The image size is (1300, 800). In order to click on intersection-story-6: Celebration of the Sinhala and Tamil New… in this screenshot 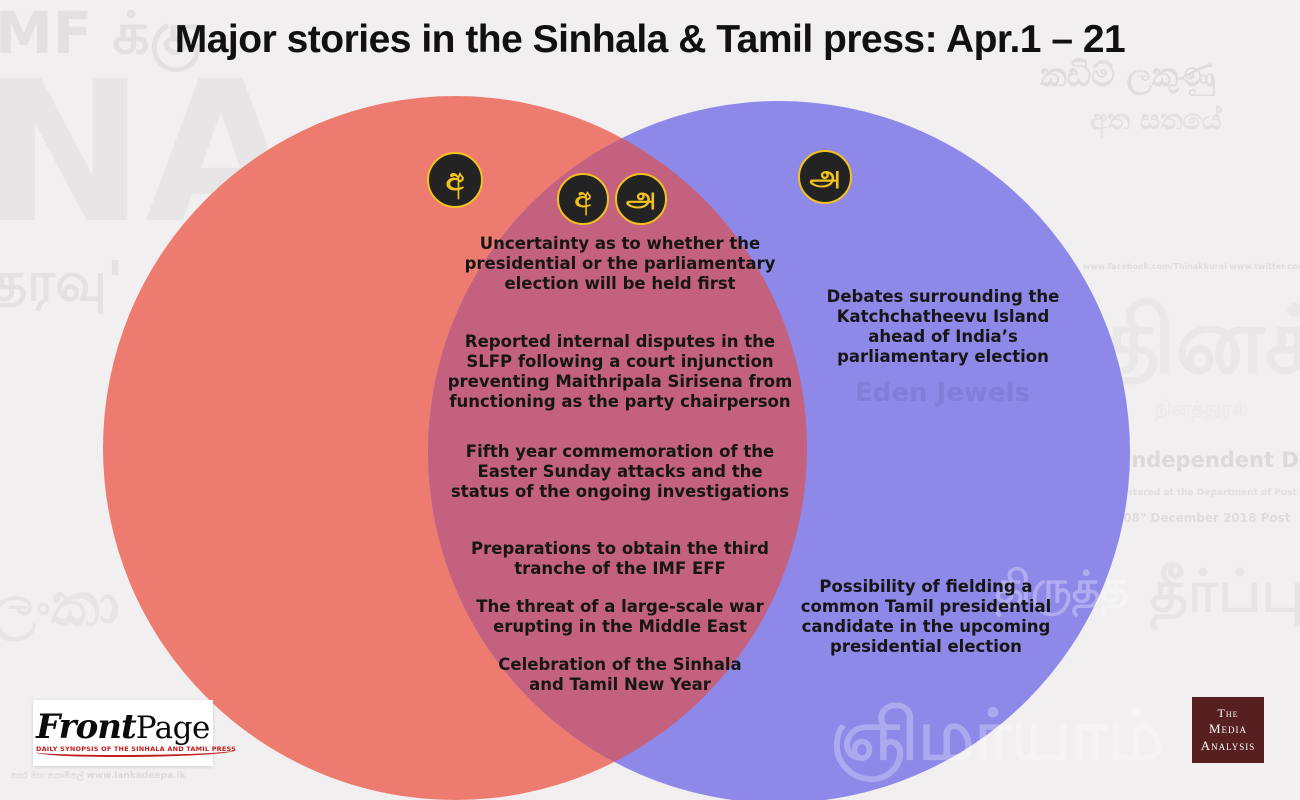, I will do `click(620, 675)`.